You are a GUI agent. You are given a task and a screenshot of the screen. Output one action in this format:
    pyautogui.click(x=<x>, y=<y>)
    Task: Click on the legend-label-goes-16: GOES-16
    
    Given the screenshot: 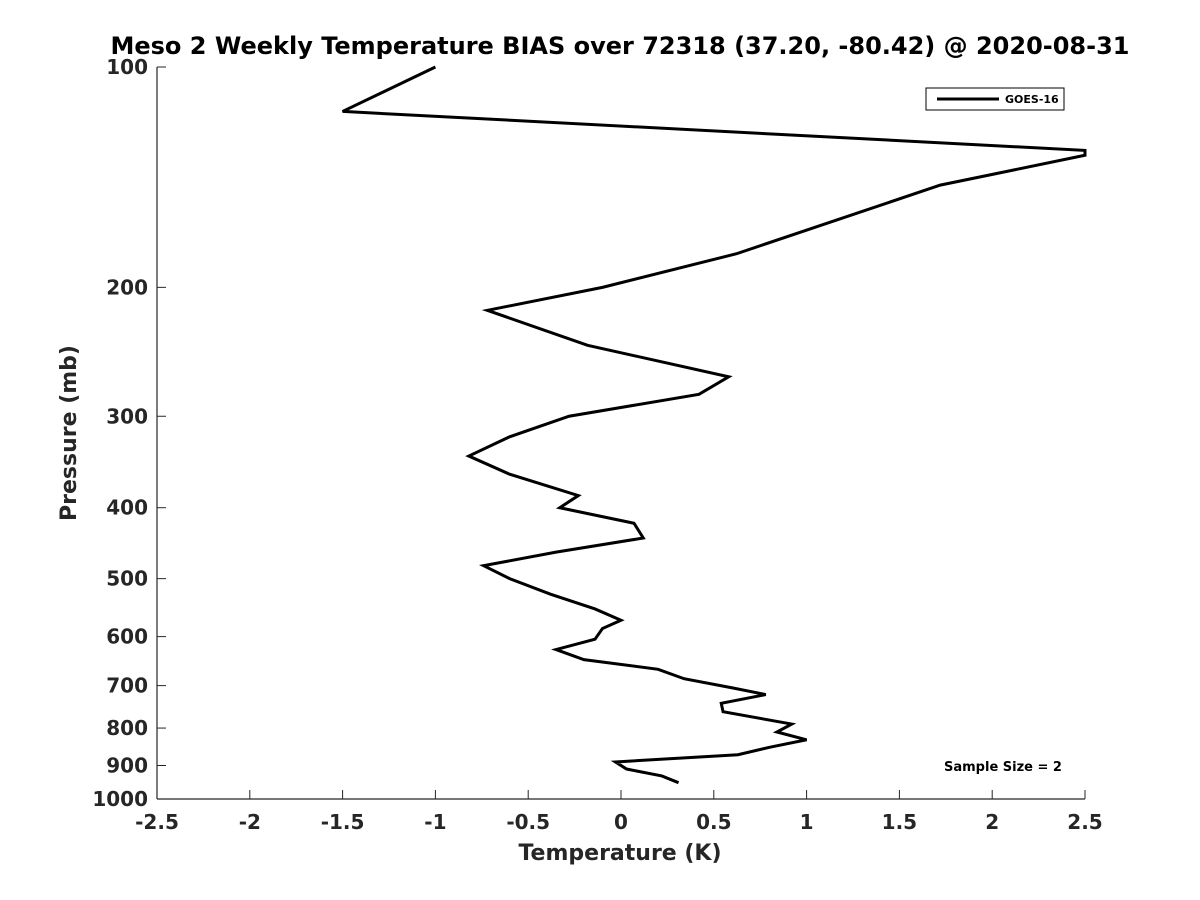 What is the action you would take?
    pyautogui.click(x=1032, y=99)
    